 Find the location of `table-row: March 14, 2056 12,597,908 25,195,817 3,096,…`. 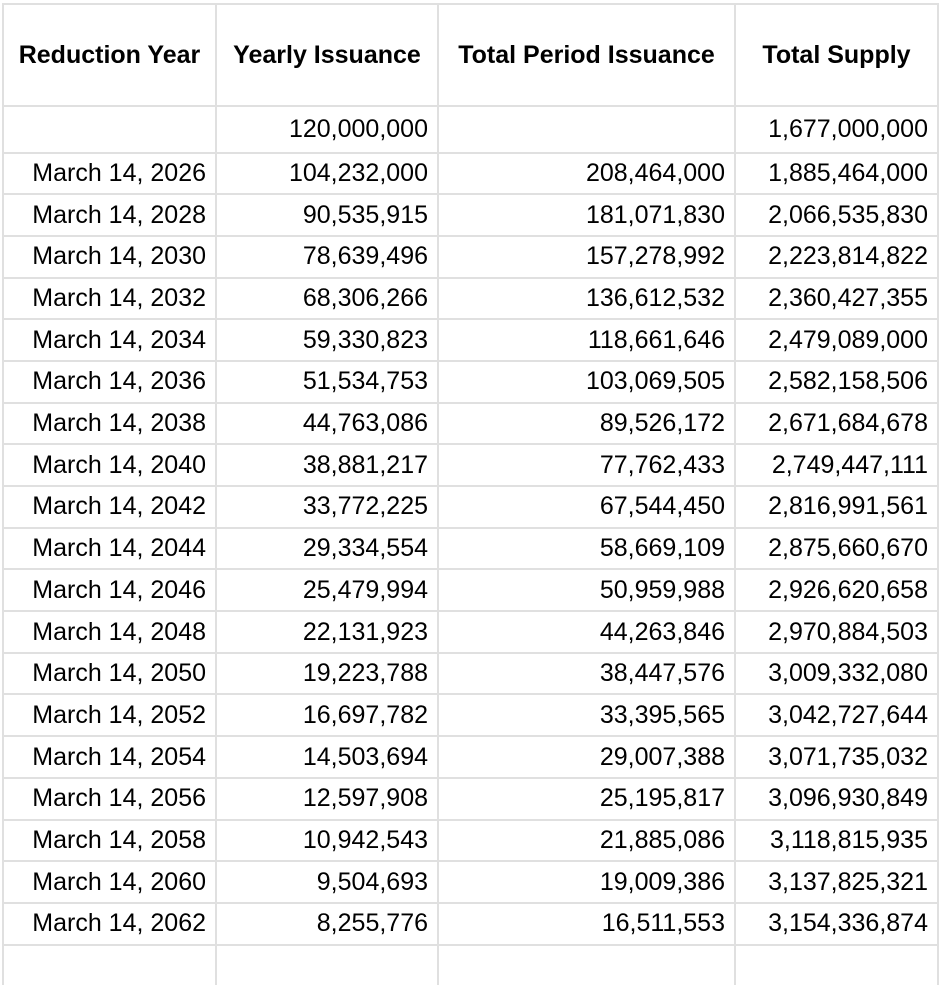

table-row: March 14, 2056 12,597,908 25,195,817 3,096,… is located at coordinates (470, 798).